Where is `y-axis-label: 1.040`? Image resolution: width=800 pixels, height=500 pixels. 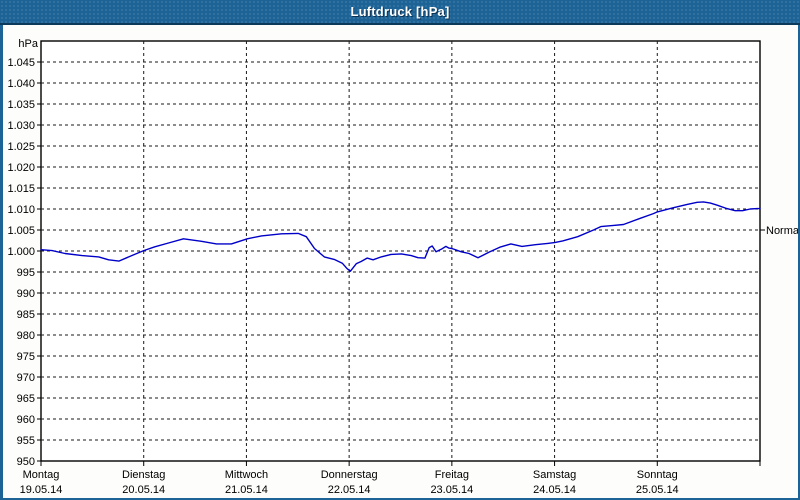 y-axis-label: 1.040 is located at coordinates (21, 84).